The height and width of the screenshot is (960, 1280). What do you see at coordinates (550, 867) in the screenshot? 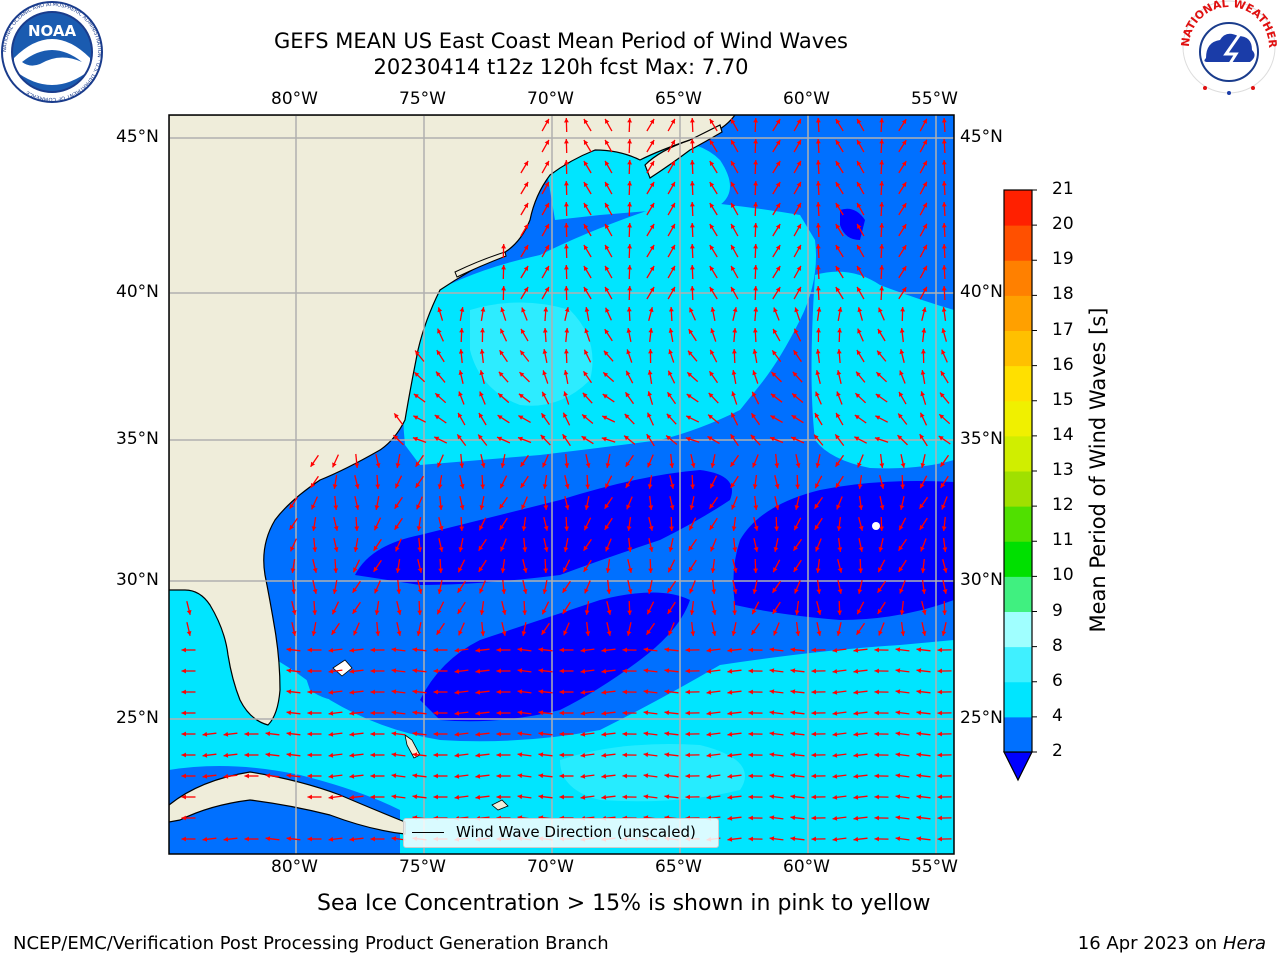
I see `lon-label-bottom-70w: 70°W` at bounding box center [550, 867].